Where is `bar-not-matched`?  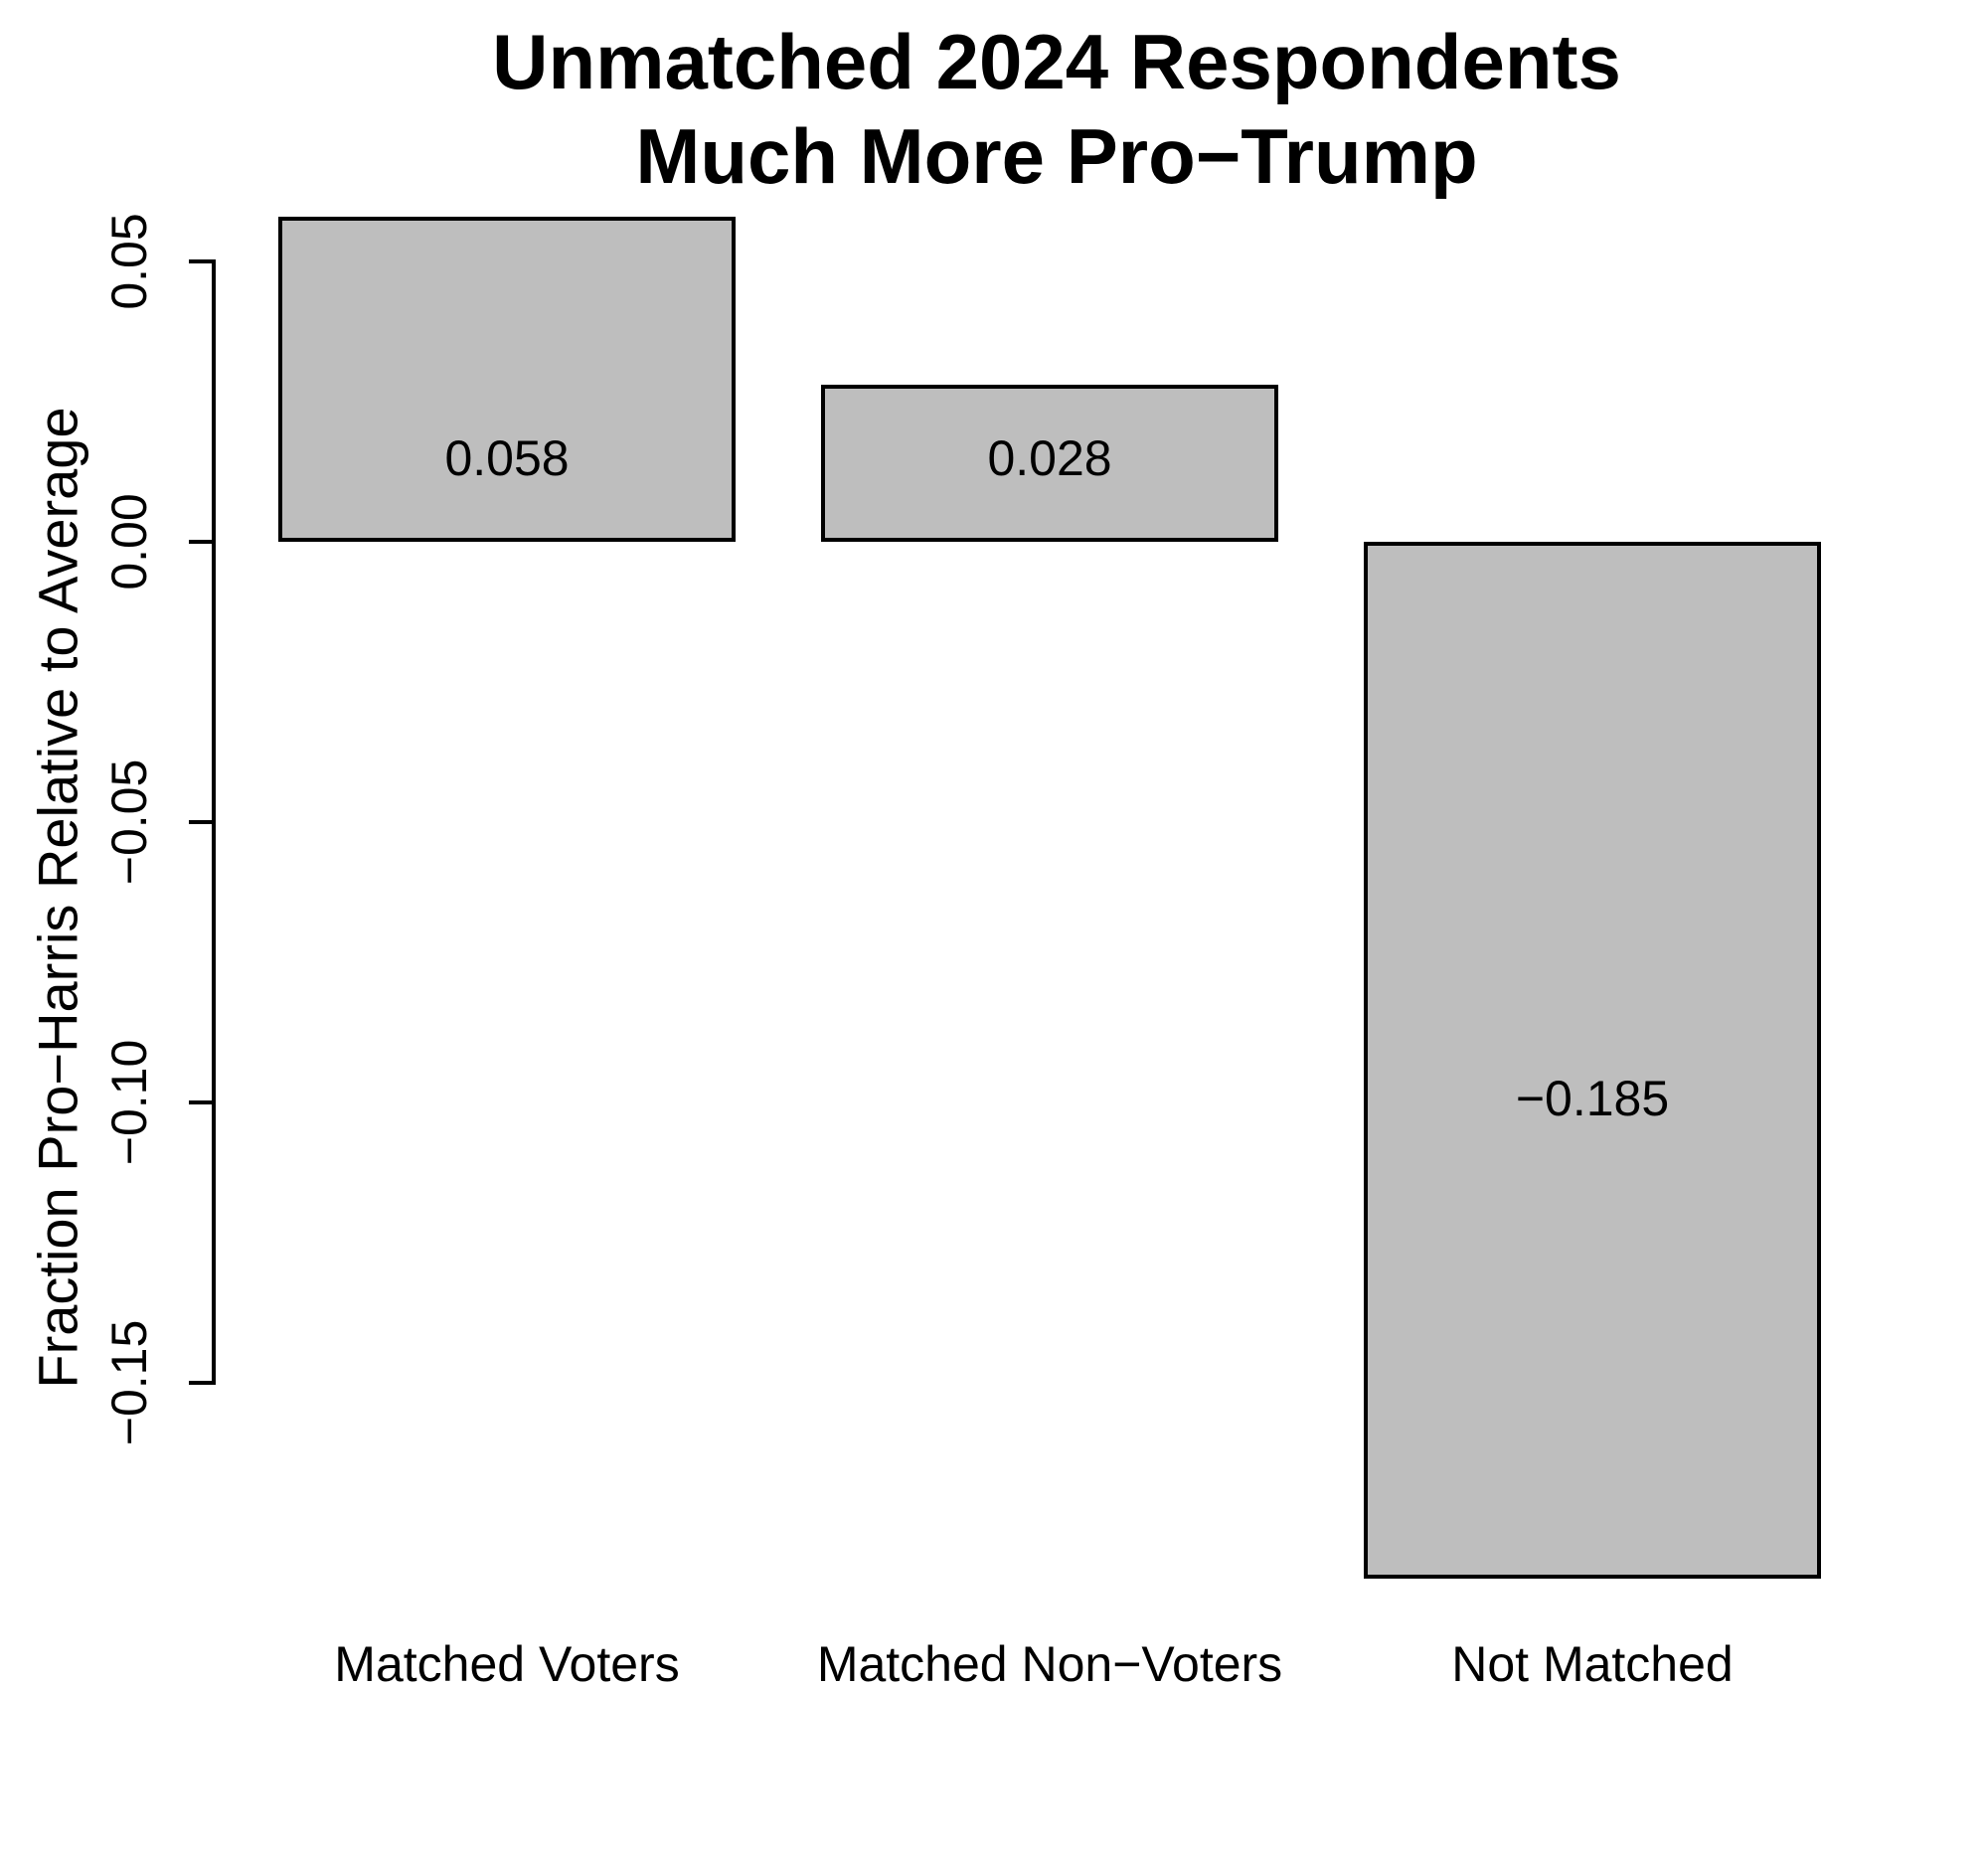 bar-not-matched is located at coordinates (1592, 1061).